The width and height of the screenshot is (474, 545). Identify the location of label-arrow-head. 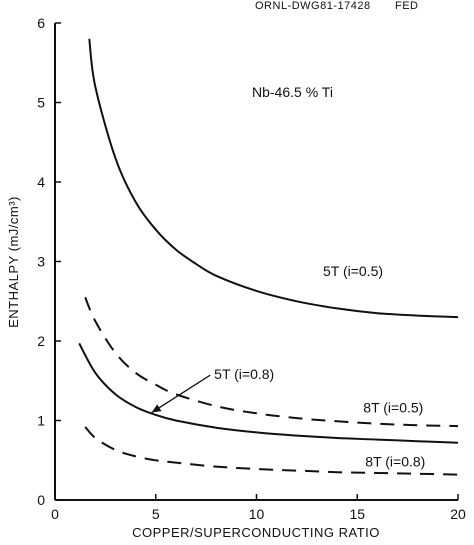
(156, 408).